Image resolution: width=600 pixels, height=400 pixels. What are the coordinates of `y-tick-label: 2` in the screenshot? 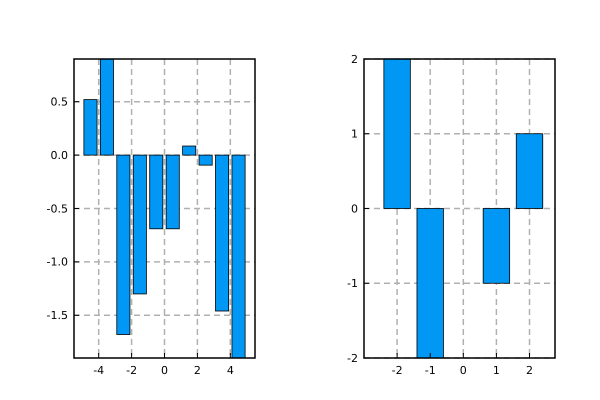 It's located at (354, 59).